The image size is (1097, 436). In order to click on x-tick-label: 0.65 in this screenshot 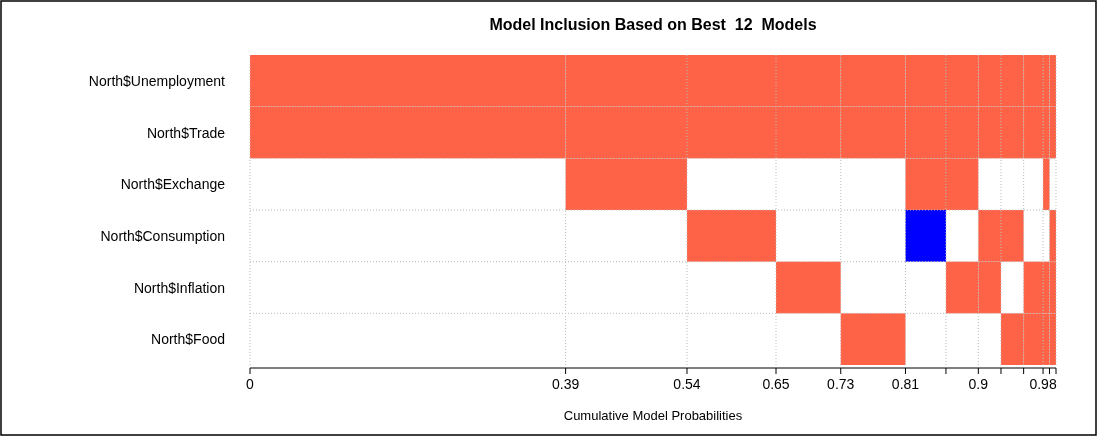, I will do `click(776, 384)`.